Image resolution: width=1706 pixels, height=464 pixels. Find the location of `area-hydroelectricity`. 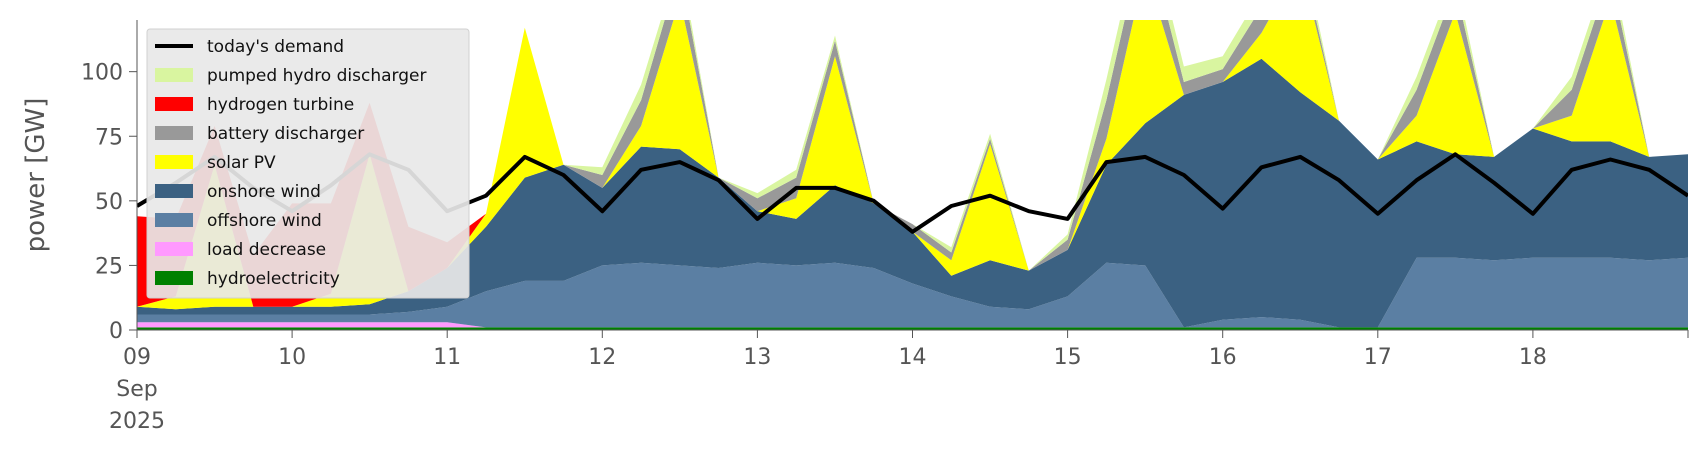

area-hydroelectricity is located at coordinates (912, 328).